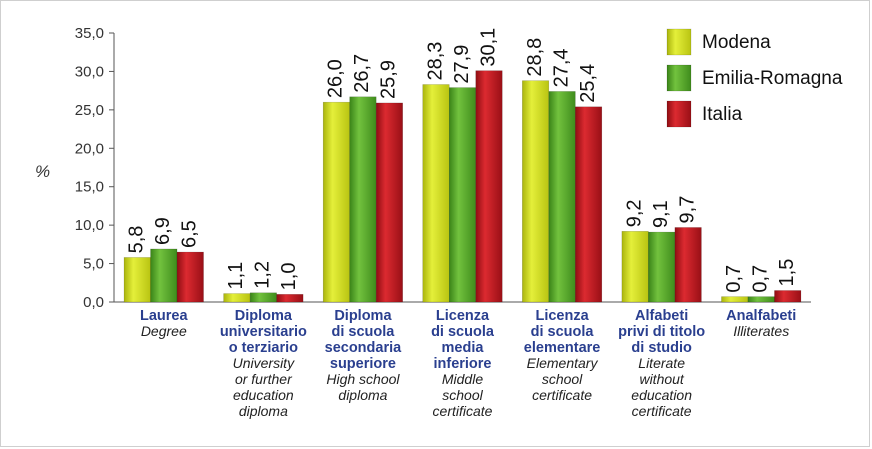  What do you see at coordinates (736, 42) in the screenshot?
I see `legend-label: Modena` at bounding box center [736, 42].